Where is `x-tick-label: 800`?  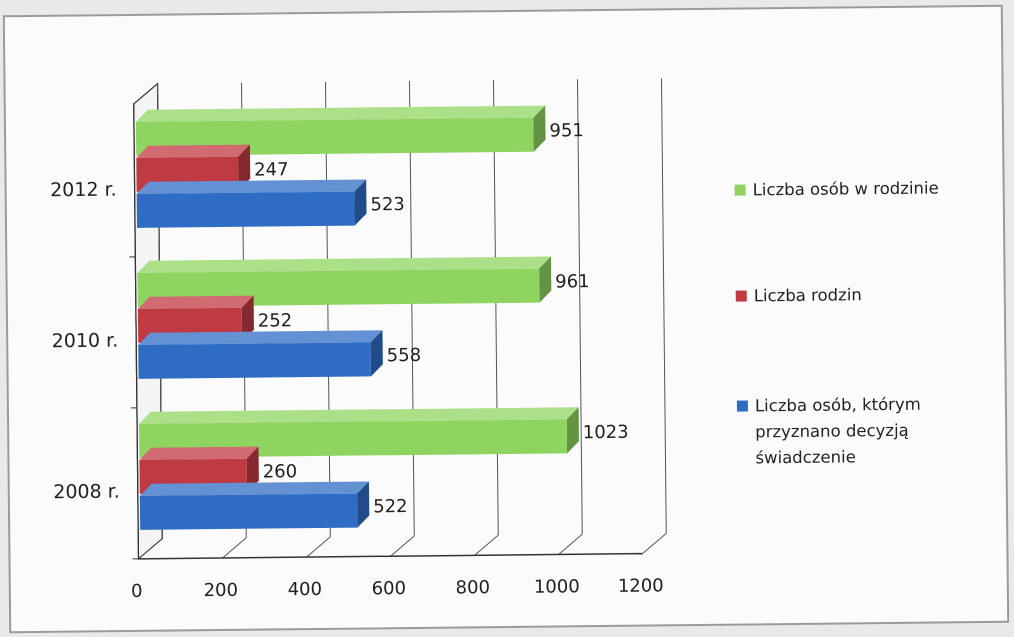
x-tick-label: 800 is located at coordinates (473, 587).